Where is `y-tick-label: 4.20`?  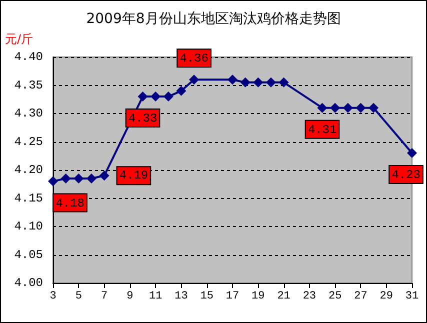
y-tick-label: 4.20 is located at coordinates (28, 170).